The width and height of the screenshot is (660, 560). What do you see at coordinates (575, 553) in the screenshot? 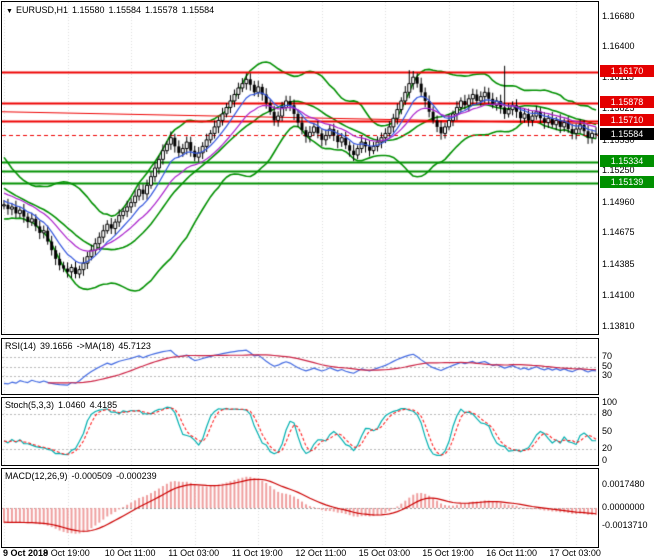
I see `time-label: 17 Oct 03:00` at bounding box center [575, 553].